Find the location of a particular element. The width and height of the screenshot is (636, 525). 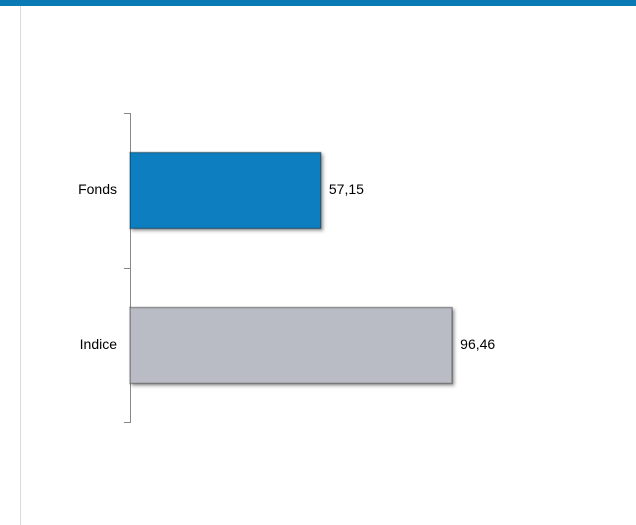

top-band is located at coordinates (318, 3).